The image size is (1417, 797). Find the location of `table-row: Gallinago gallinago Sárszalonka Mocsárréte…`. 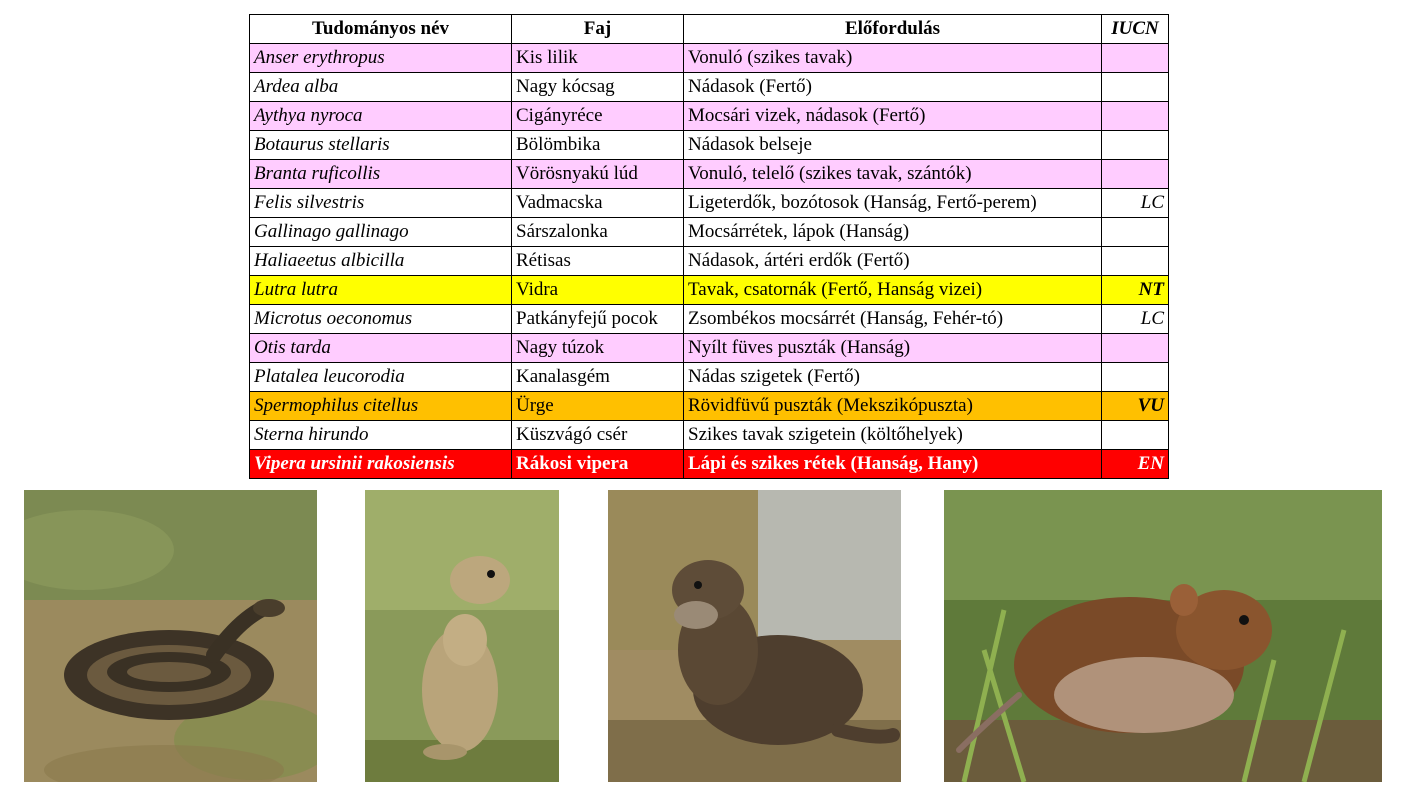

table-row: Gallinago gallinago Sárszalonka Mocsárréte… is located at coordinates (709, 232).